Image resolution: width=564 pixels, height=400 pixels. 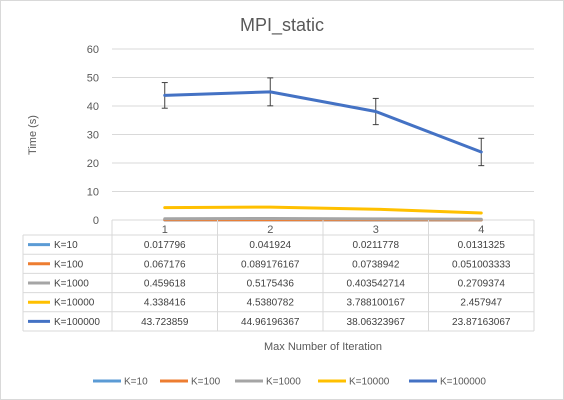 I want to click on table-row-label: K=100, so click(x=69, y=264).